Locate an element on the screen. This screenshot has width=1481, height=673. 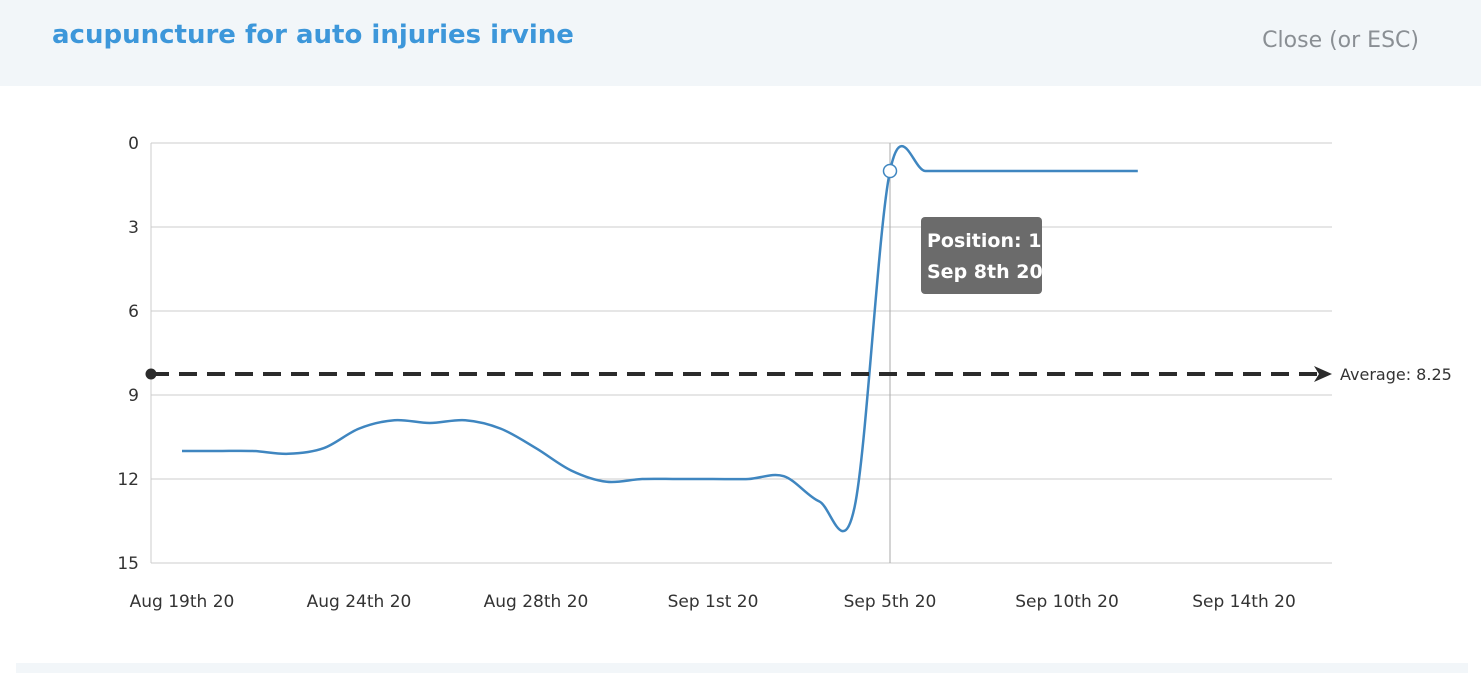
average-label: Average: 8.25 is located at coordinates (1396, 374).